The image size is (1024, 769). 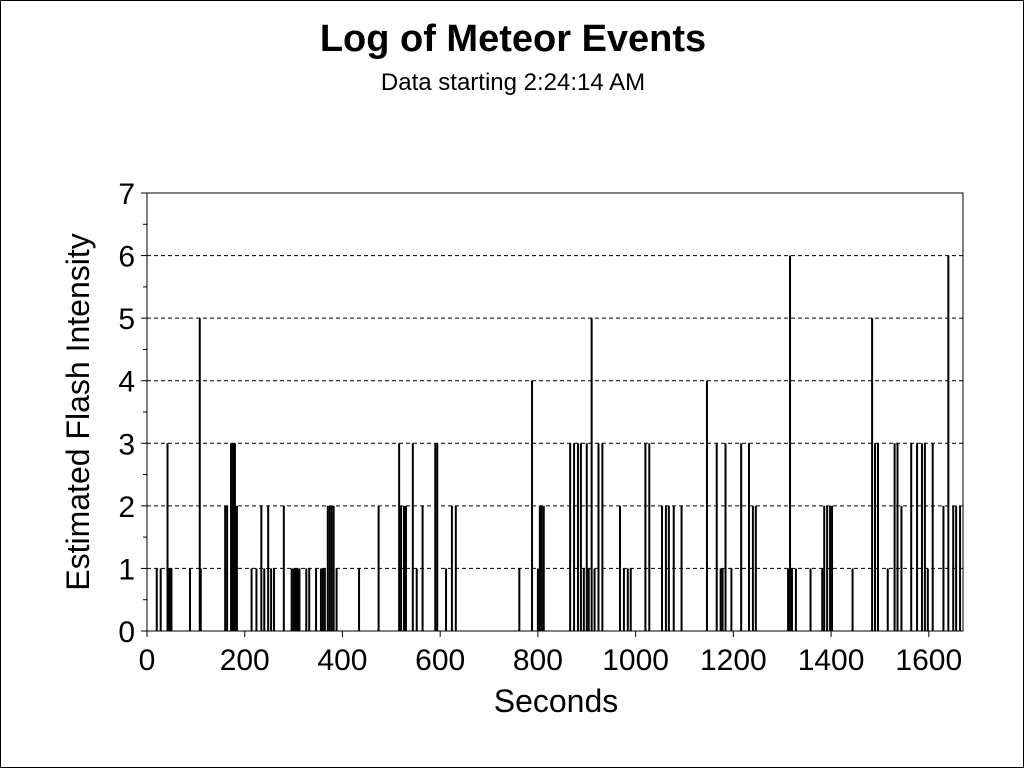 I want to click on x-tick-label: 1200, so click(x=733, y=660).